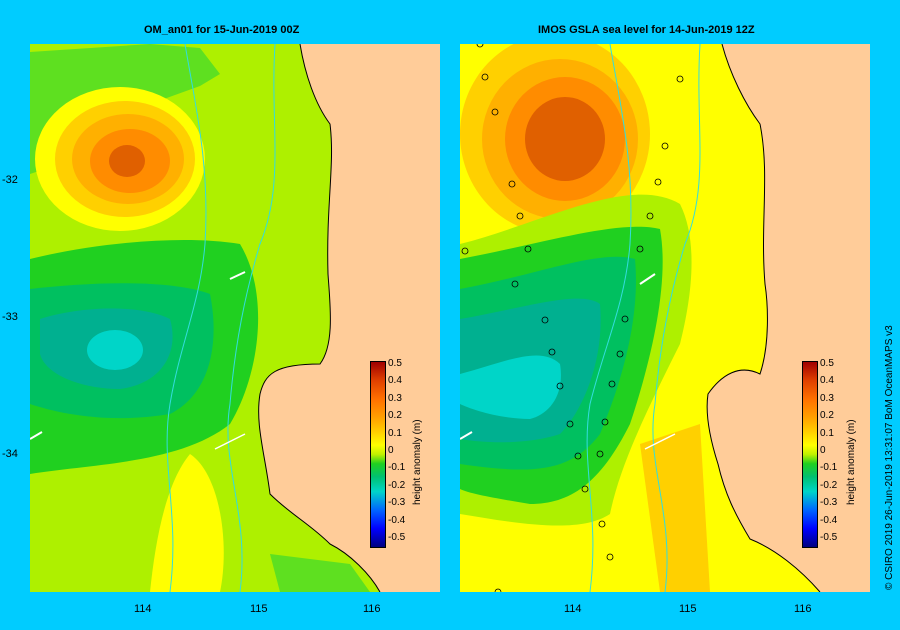  Describe the element at coordinates (646, 30) in the screenshot. I see `right-map-title: IMOS GSLA sea level for 14-Jun-2019 12Z` at that location.